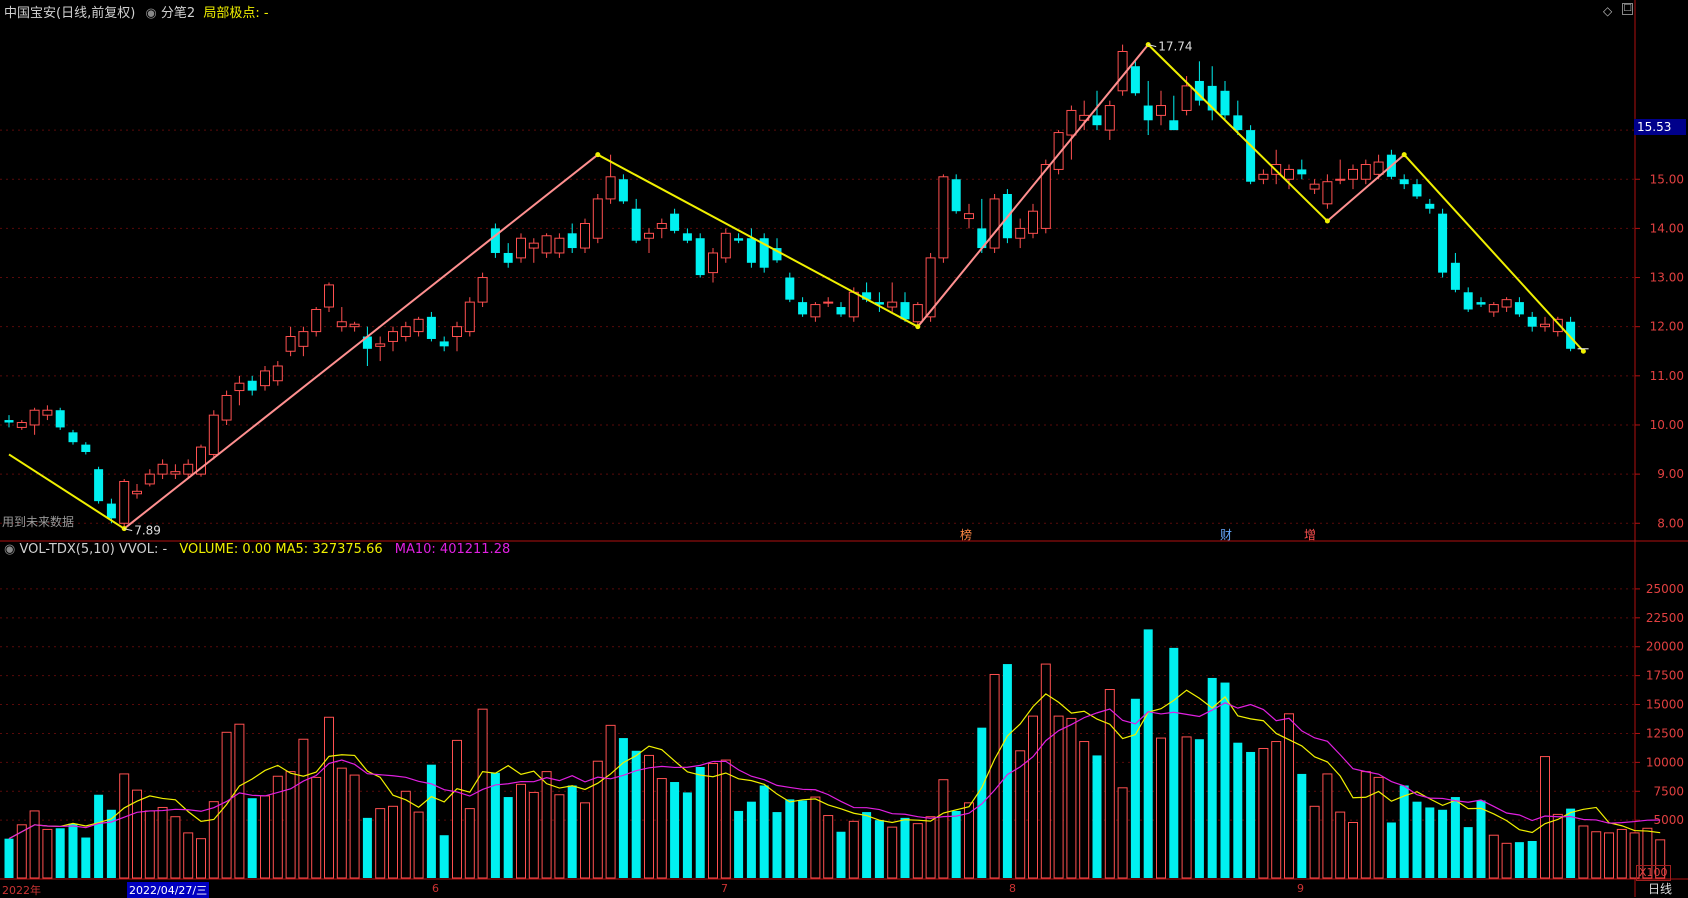 The height and width of the screenshot is (898, 1688). Describe the element at coordinates (151, 13) in the screenshot. I see `settings-circle-icon: ◉` at that location.